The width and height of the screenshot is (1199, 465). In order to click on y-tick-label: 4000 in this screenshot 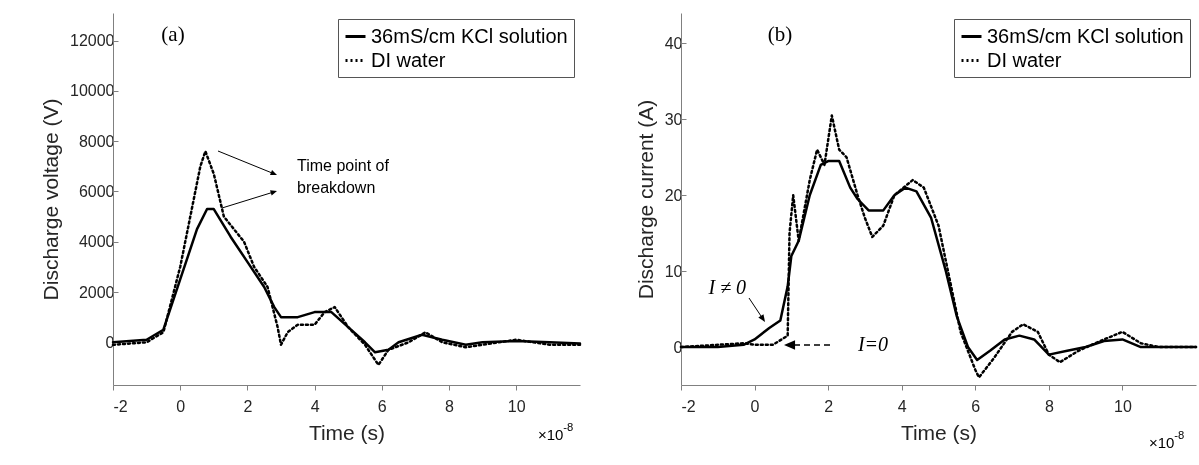, I will do `click(96, 242)`.